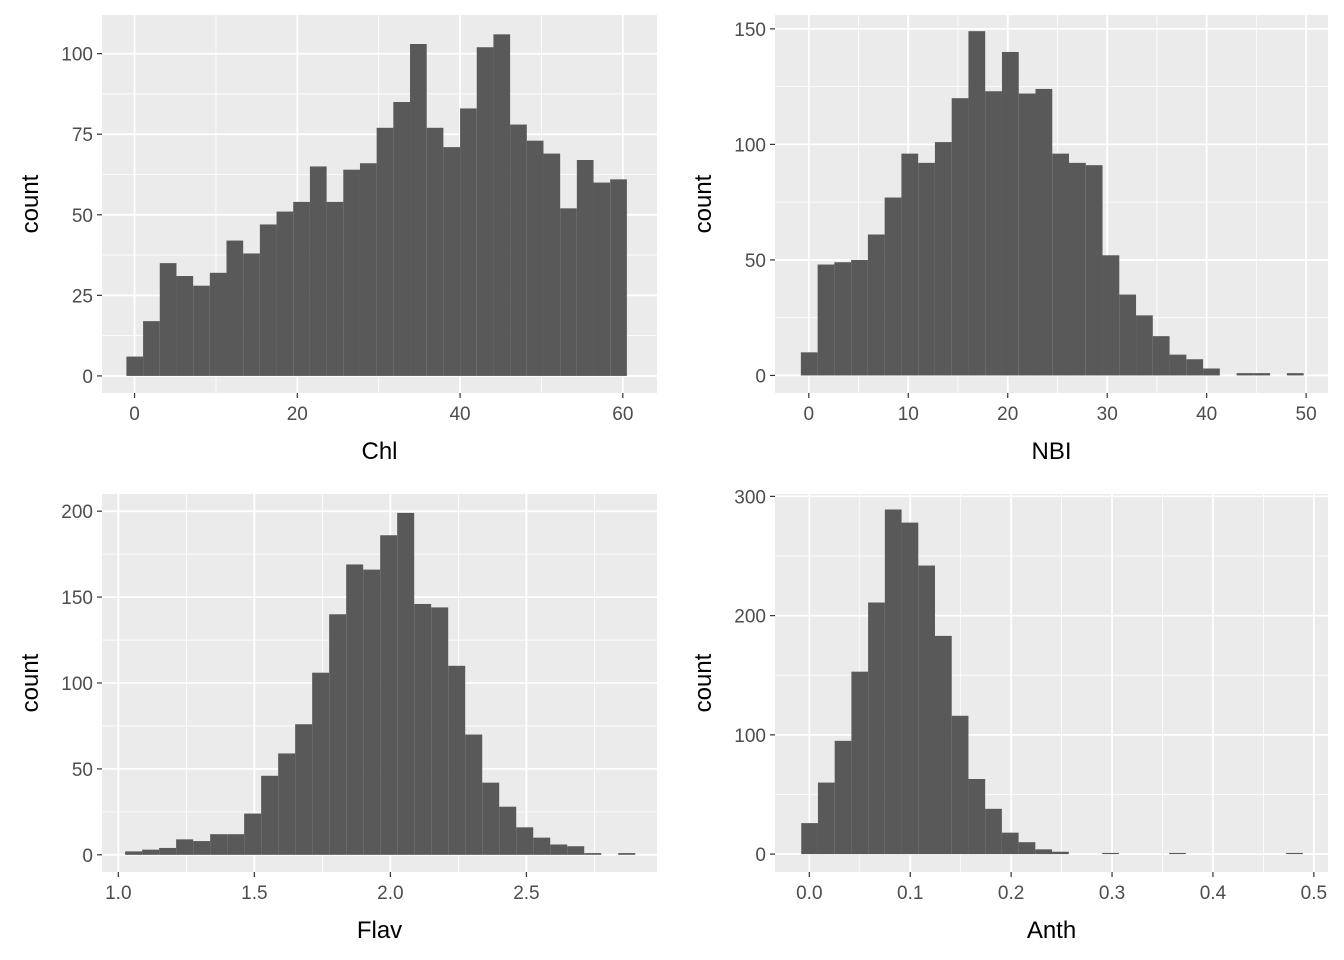 This screenshot has height=960, width=1344. Describe the element at coordinates (910, 893) in the screenshot. I see `x-tick-label: 0.1` at that location.